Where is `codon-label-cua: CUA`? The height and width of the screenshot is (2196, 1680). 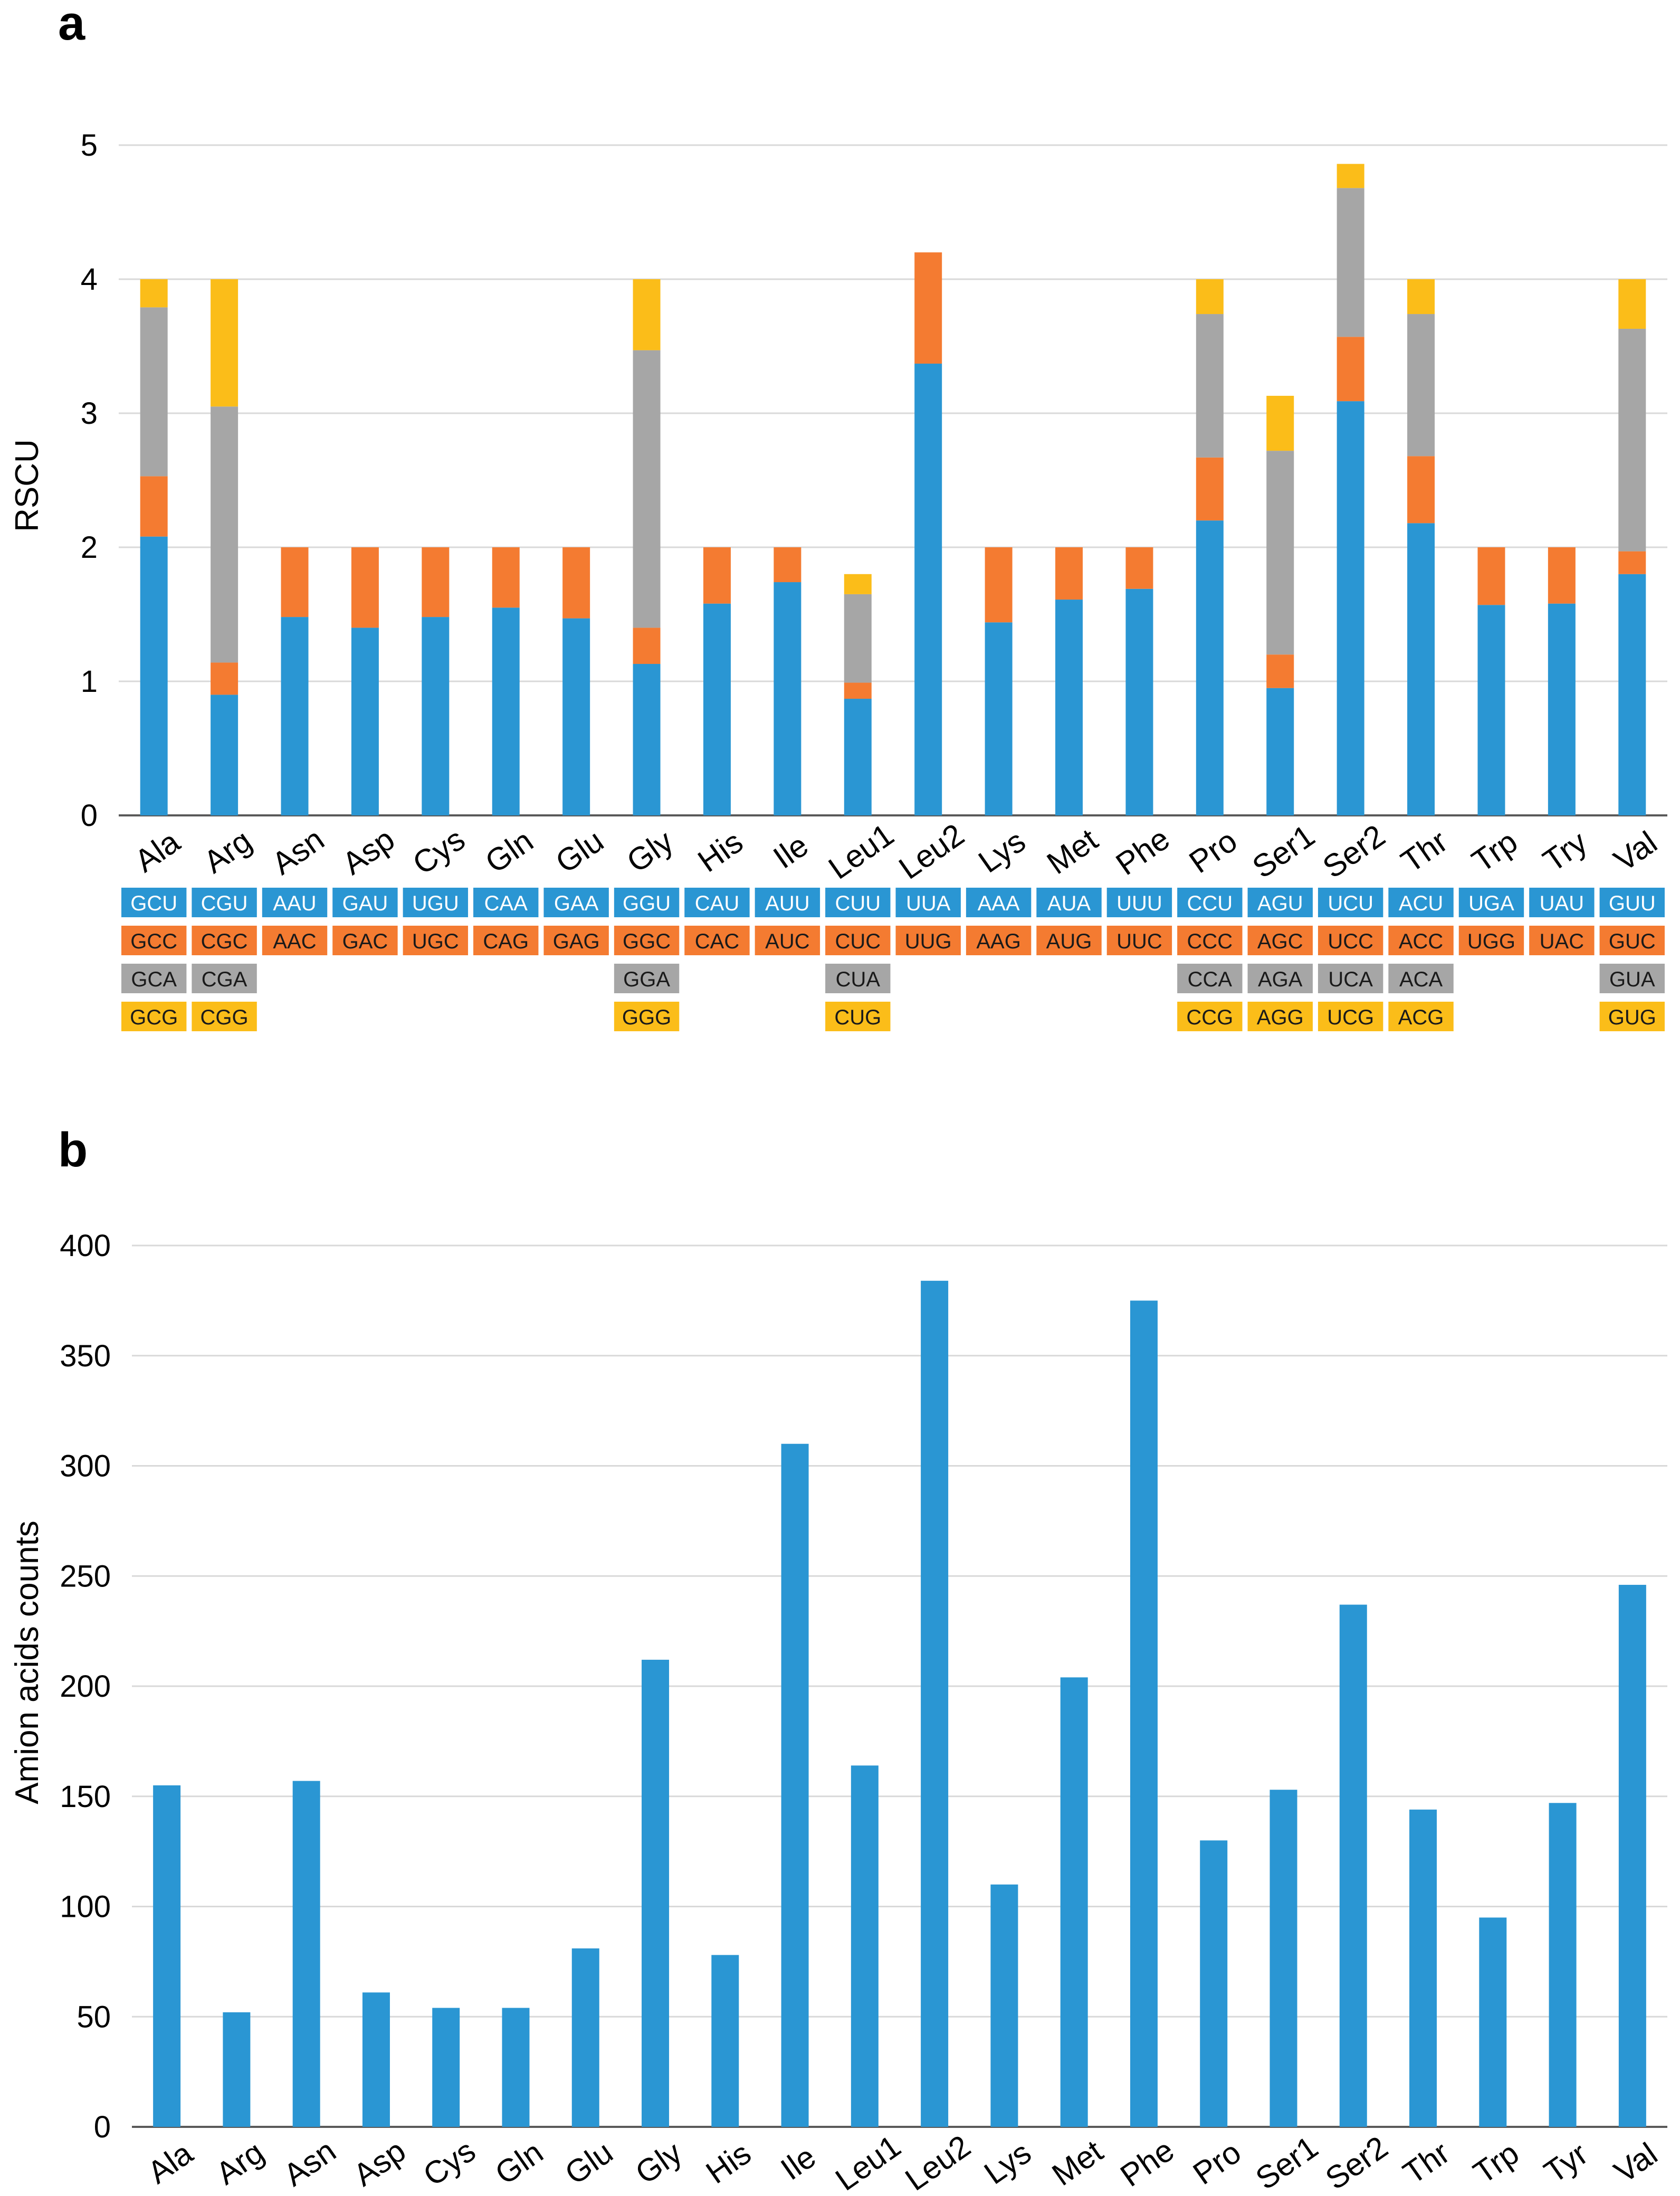 codon-label-cua: CUA is located at coordinates (858, 979).